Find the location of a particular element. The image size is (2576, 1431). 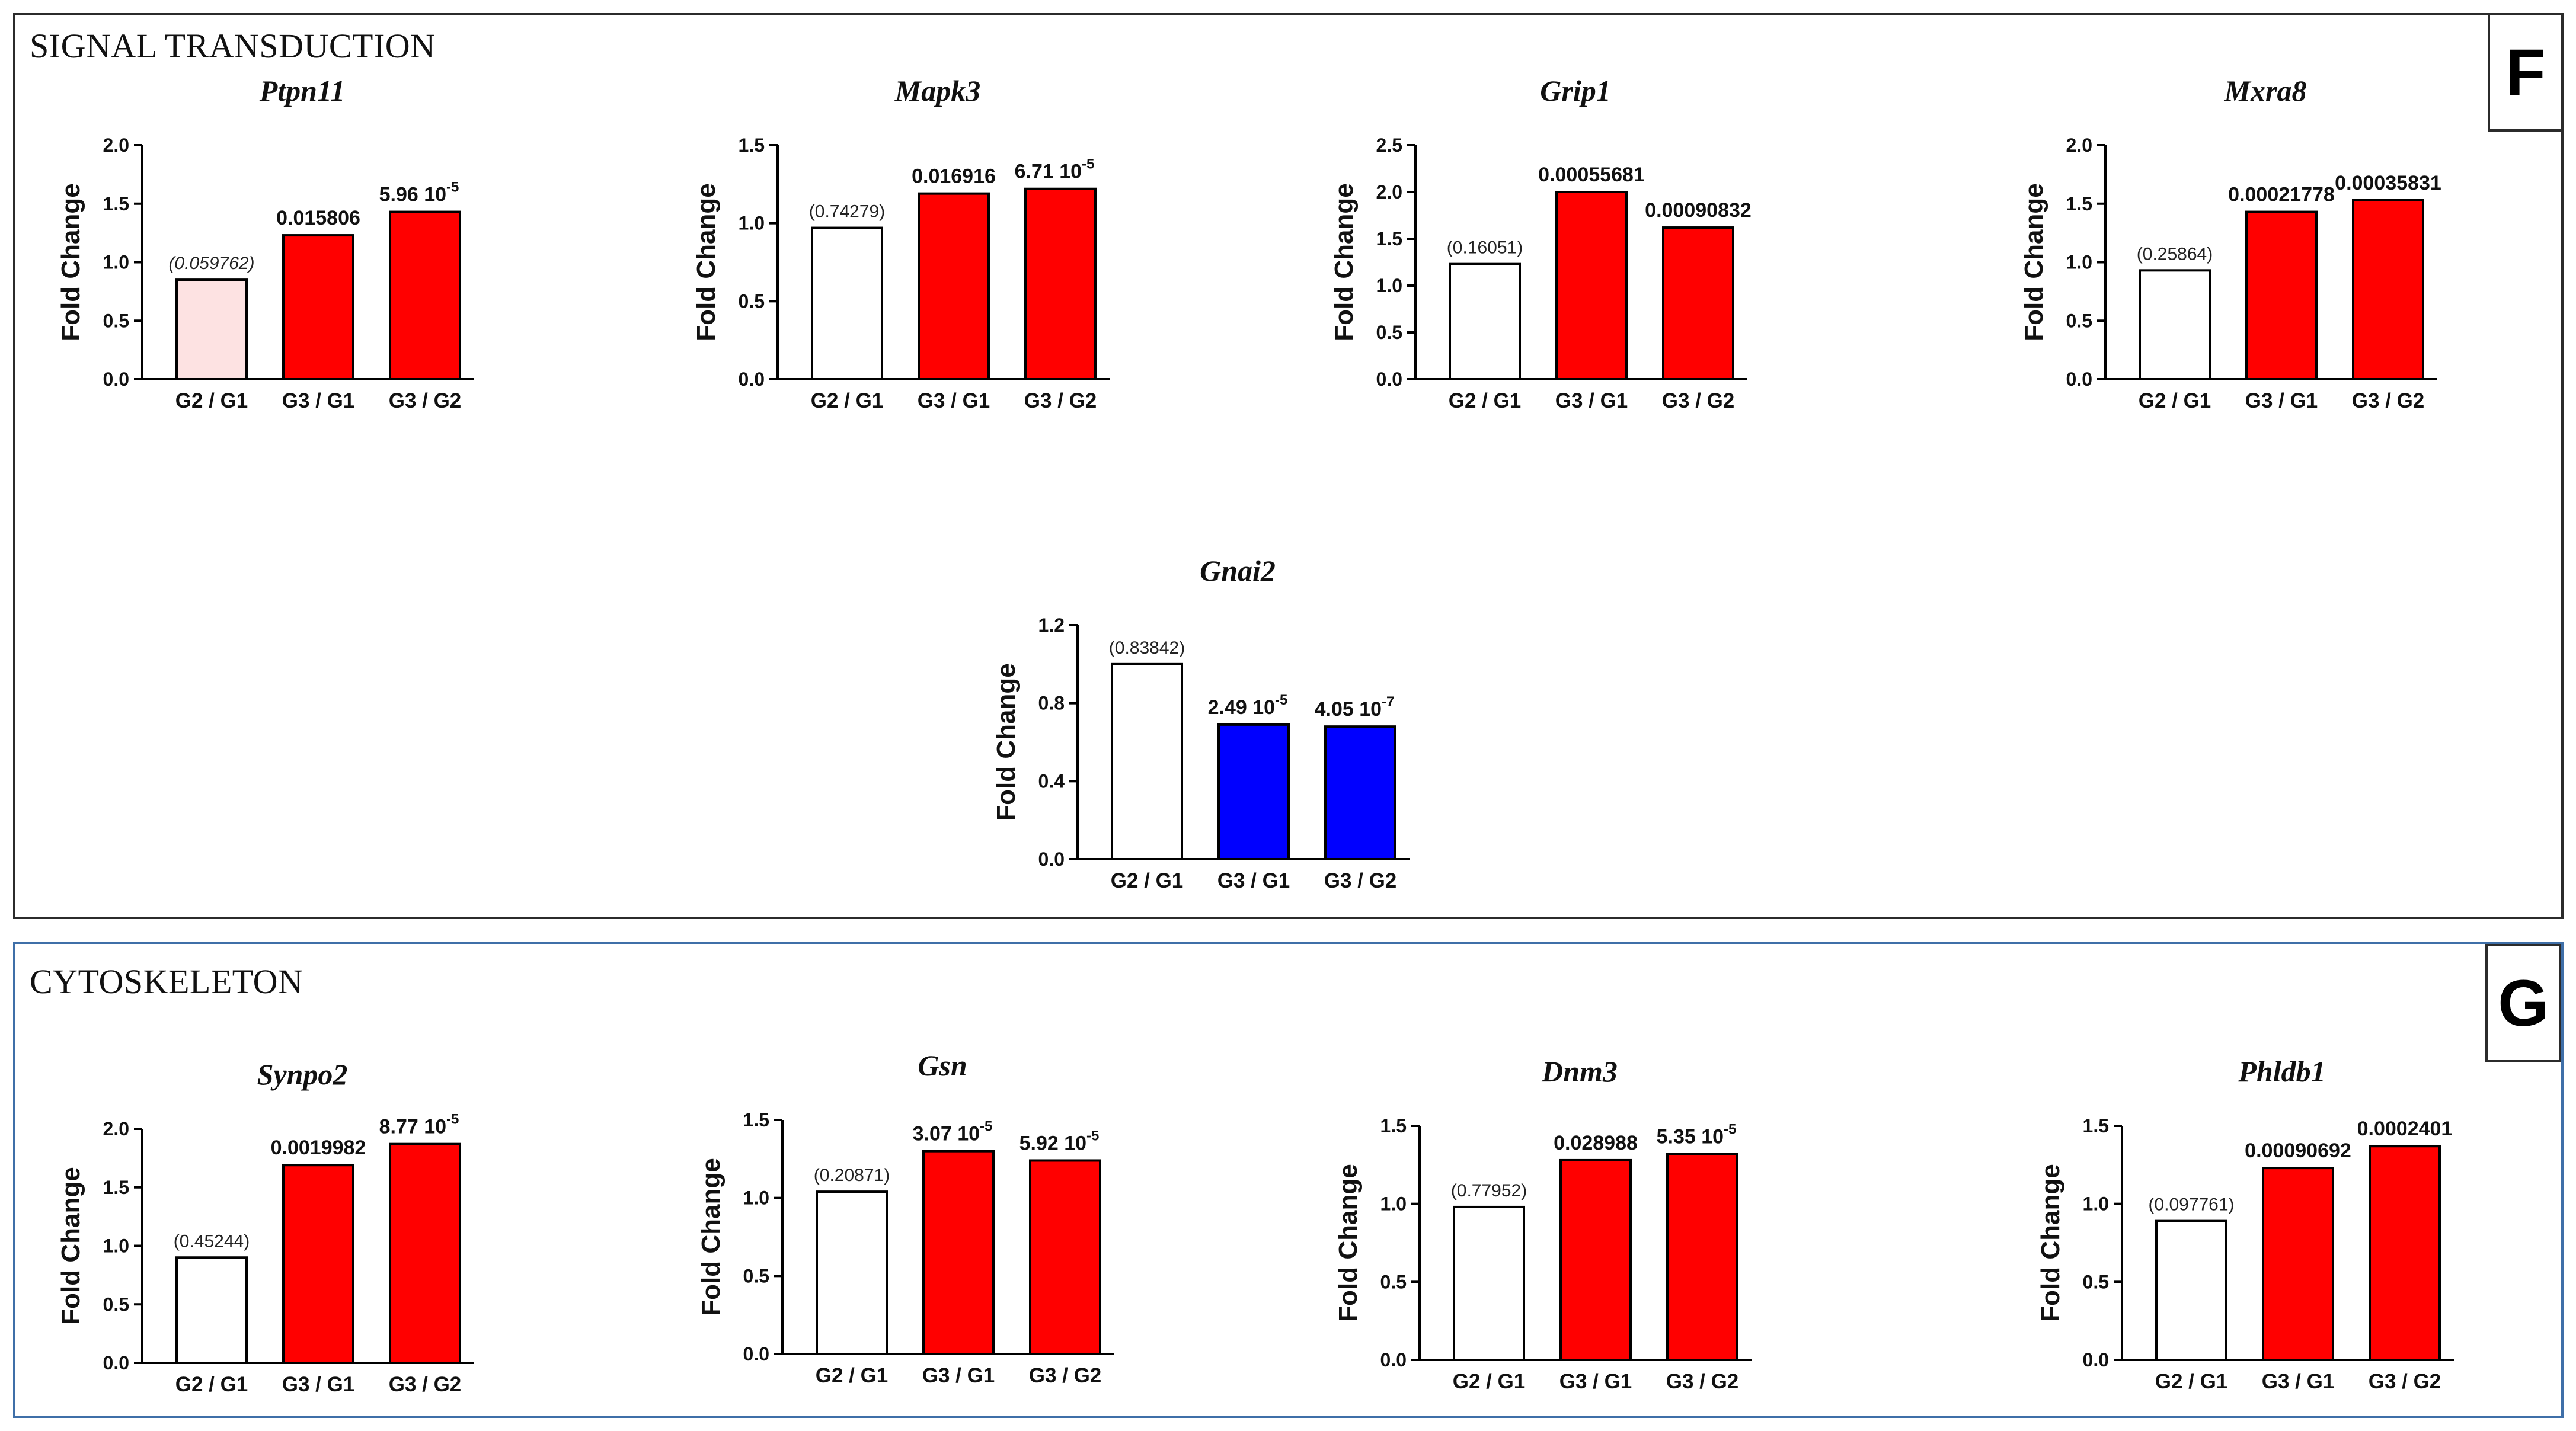

panel-letter-f: F is located at coordinates (2526, 73).